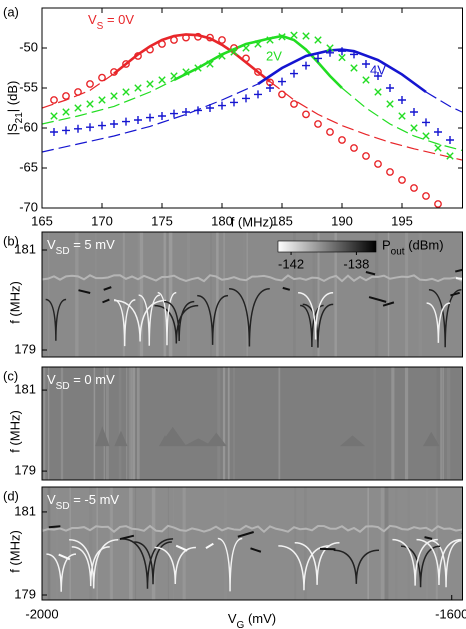 The height and width of the screenshot is (629, 466). I want to click on y-tick-label: -70, so click(28, 206).